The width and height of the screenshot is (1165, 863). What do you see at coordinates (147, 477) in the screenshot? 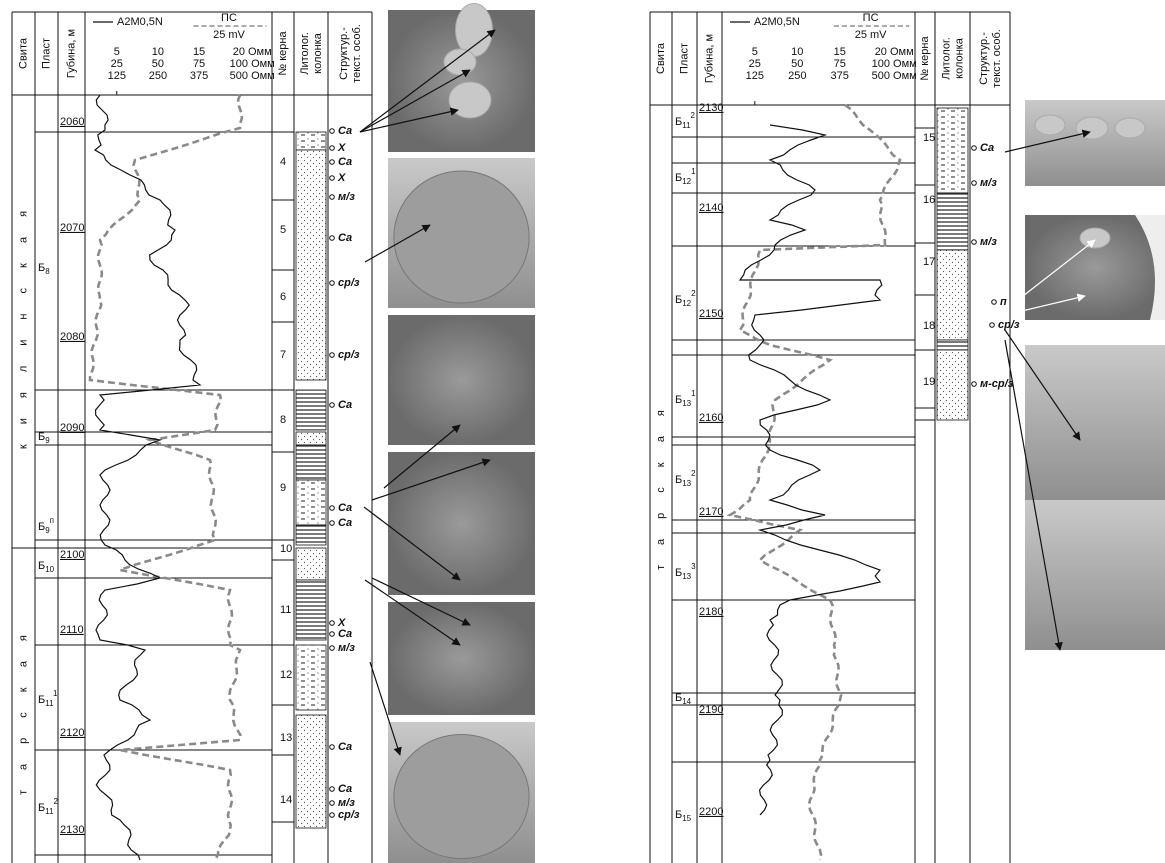
I see `resist-curve` at bounding box center [147, 477].